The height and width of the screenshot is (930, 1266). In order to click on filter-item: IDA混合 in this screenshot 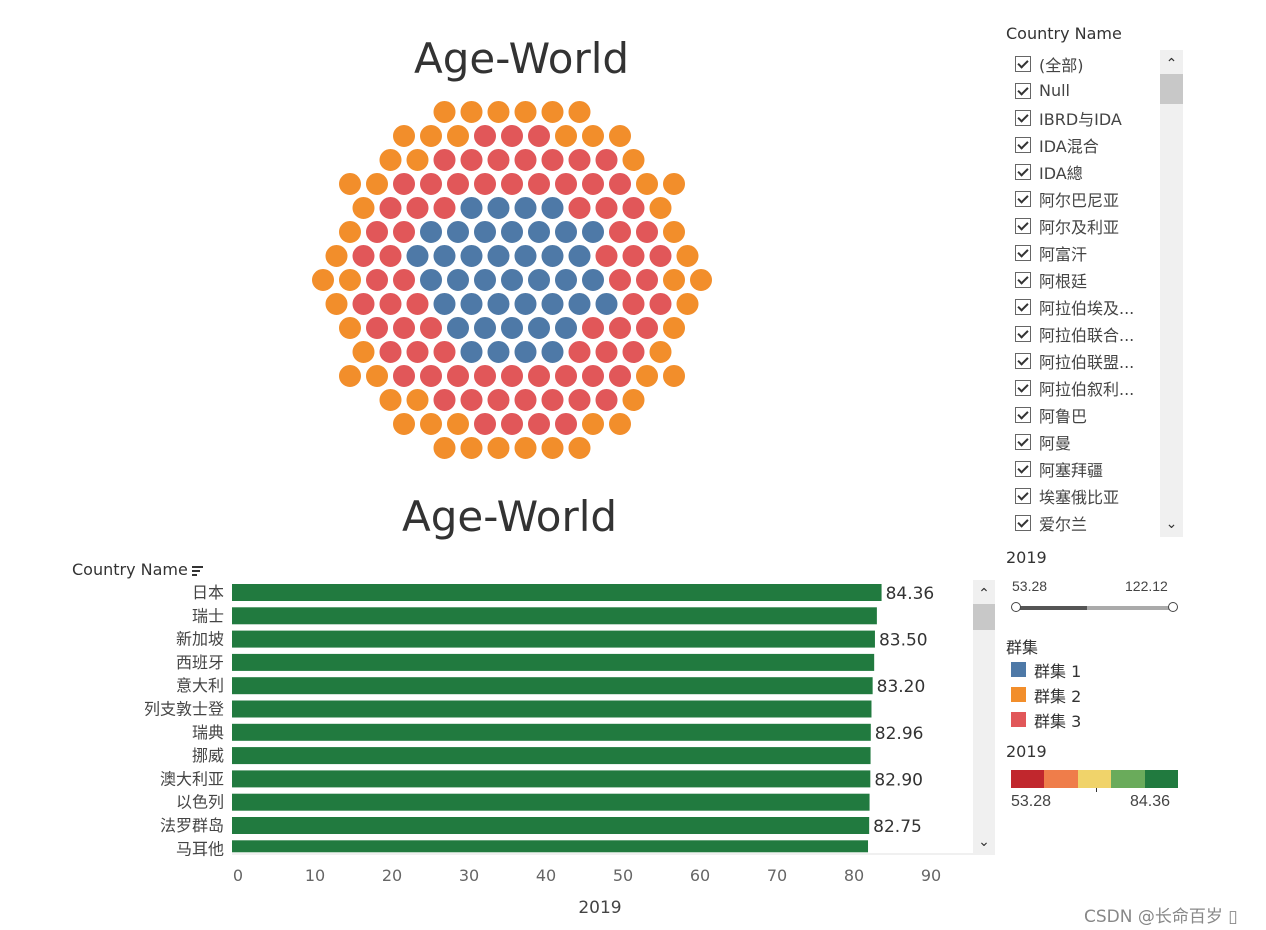, I will do `click(1083, 144)`.